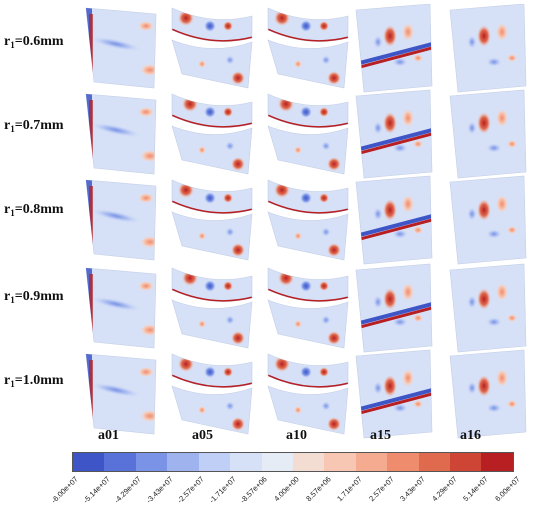 The width and height of the screenshot is (550, 526). What do you see at coordinates (108, 435) in the screenshot?
I see `column-label-a01: a01` at bounding box center [108, 435].